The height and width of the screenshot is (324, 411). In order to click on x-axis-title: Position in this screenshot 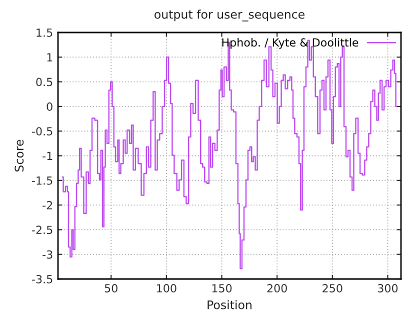, I will do `click(230, 305)`.